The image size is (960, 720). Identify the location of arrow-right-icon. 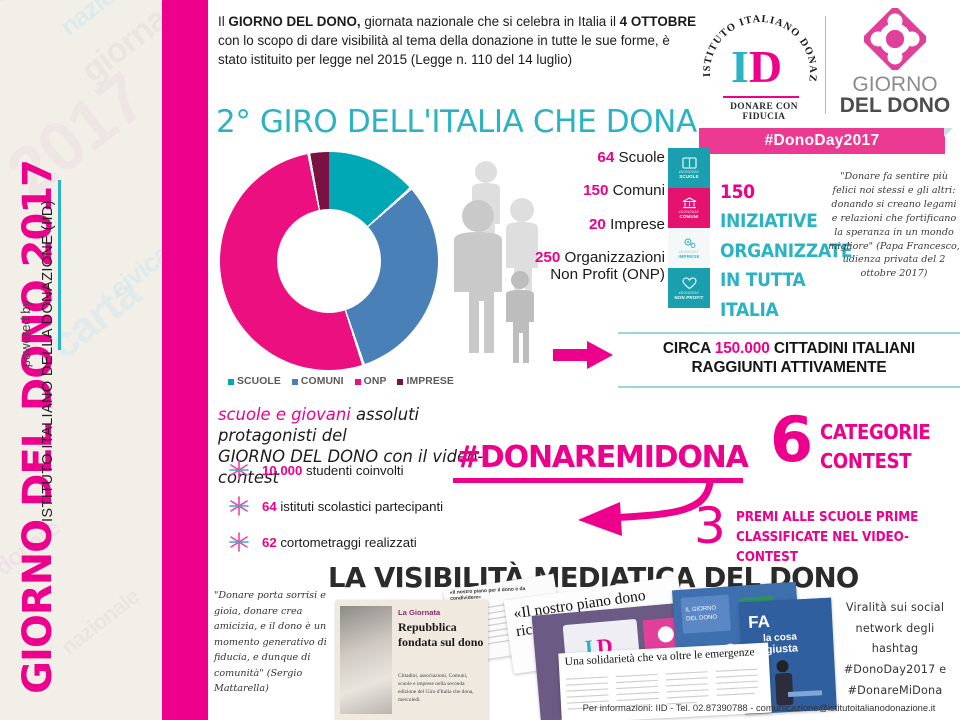
(583, 355).